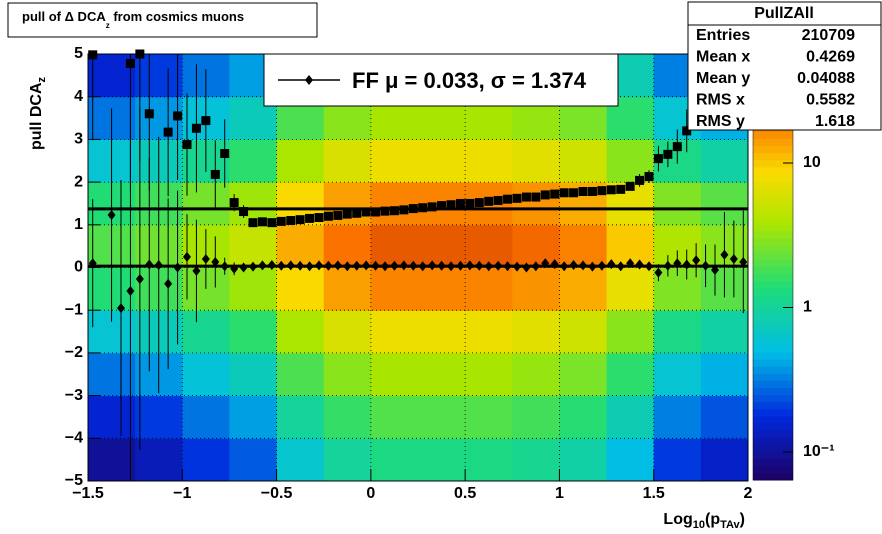 The image size is (882, 534). I want to click on stats-name: Mean x, so click(723, 57).